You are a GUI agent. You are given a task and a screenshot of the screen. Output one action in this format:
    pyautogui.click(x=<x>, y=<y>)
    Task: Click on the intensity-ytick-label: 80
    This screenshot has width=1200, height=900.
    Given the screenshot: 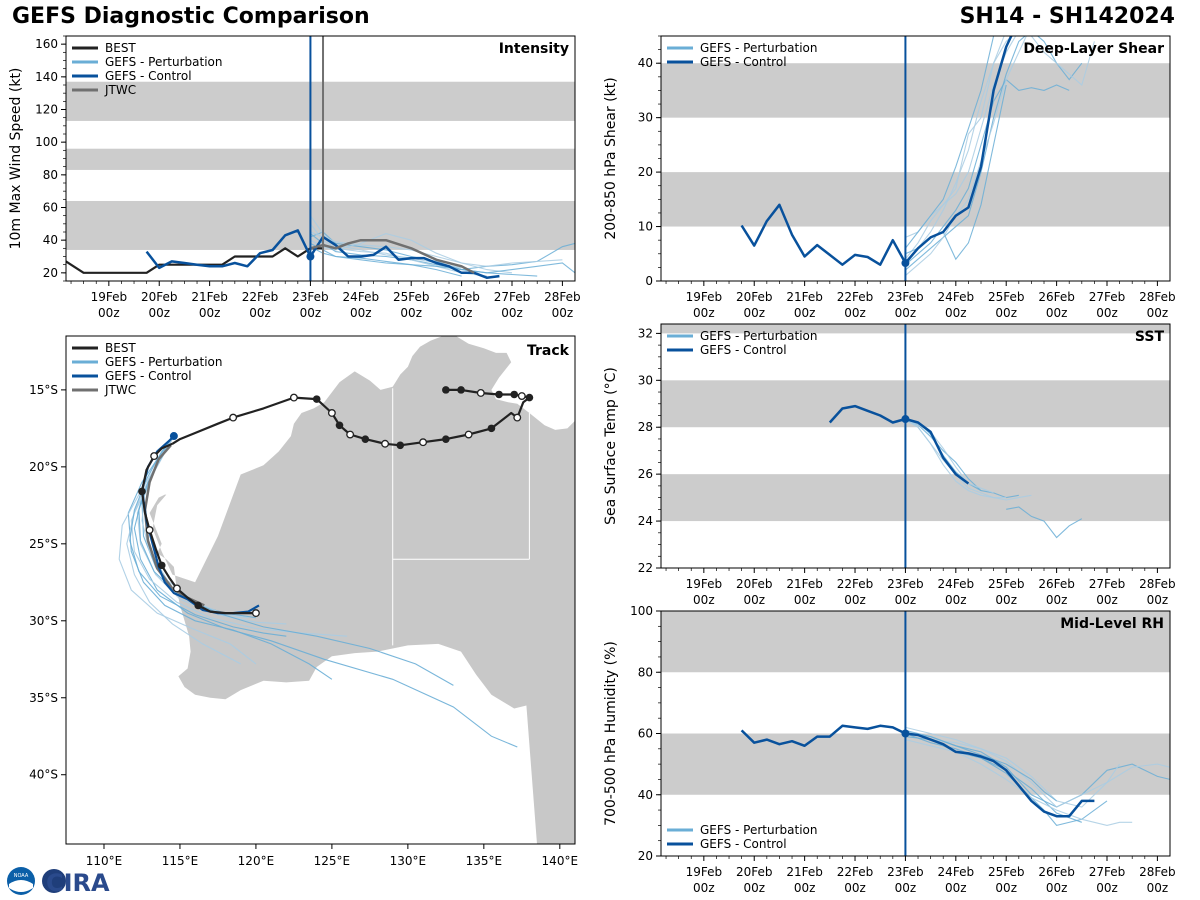 What is the action you would take?
    pyautogui.click(x=50, y=175)
    